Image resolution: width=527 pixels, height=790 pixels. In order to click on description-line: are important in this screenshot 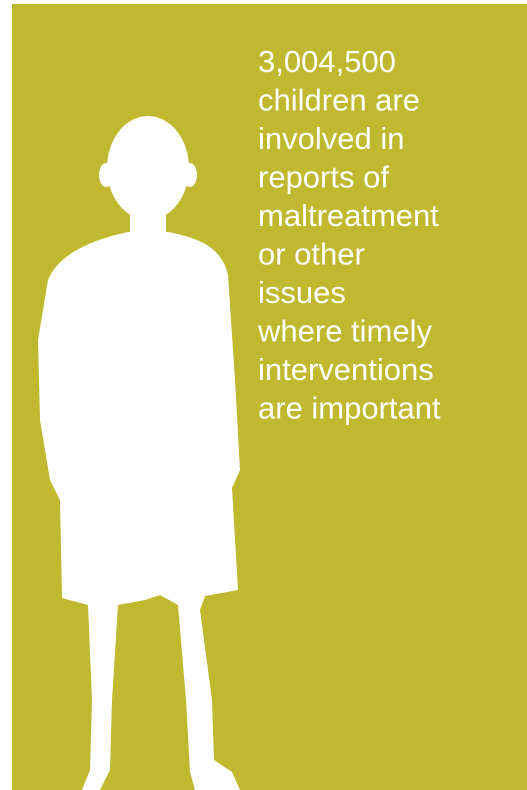, I will do `click(349, 408)`.